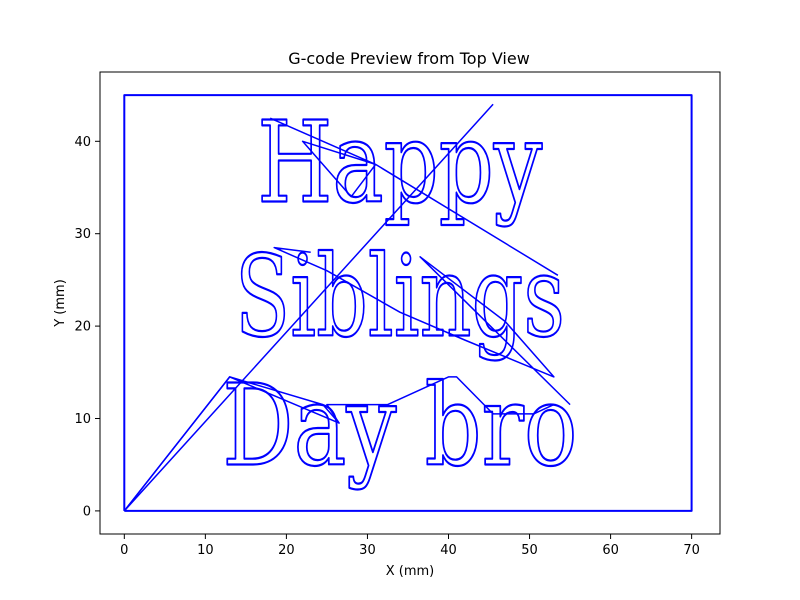  Describe the element at coordinates (82, 327) in the screenshot. I see `y-tick-label: 20` at that location.